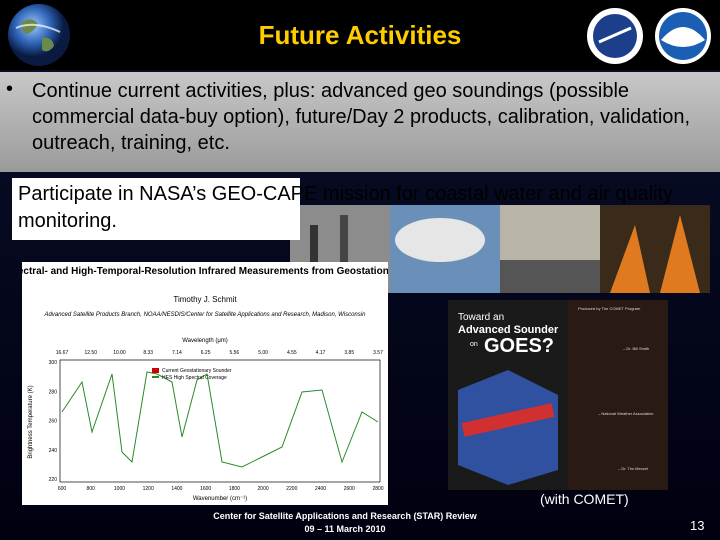 Image resolution: width=720 pixels, height=540 pixels. What do you see at coordinates (321, 353) in the screenshot?
I see `wavelength-tick: 4.17` at bounding box center [321, 353].